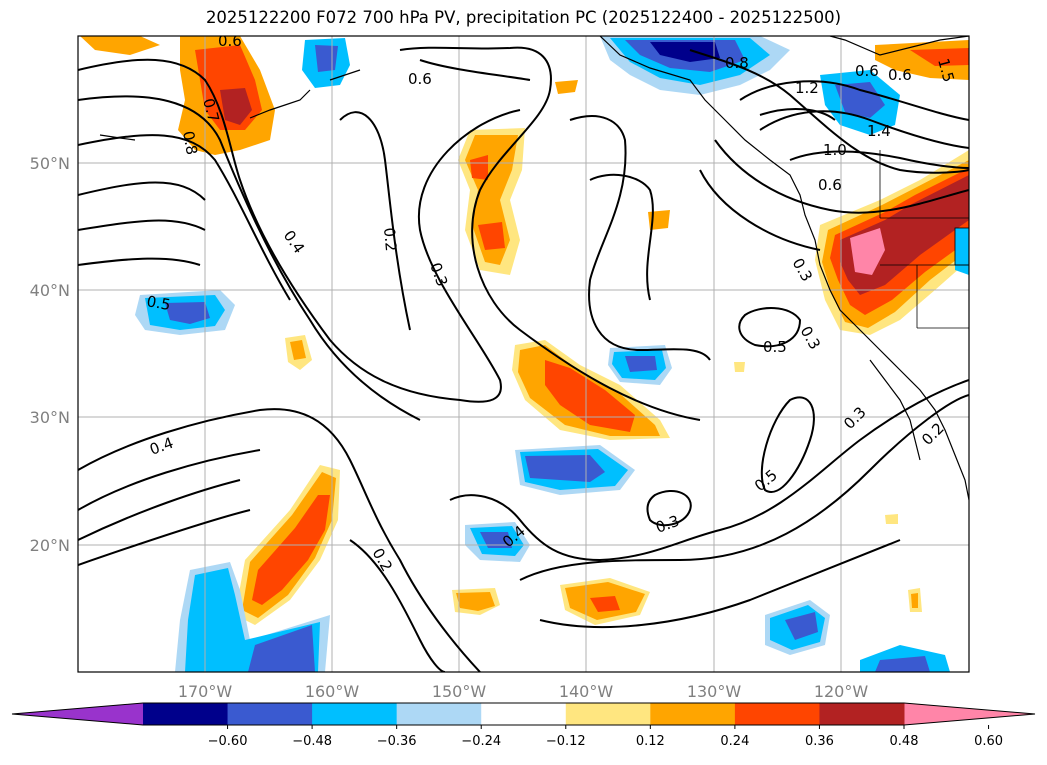 The image size is (1047, 765). Describe the element at coordinates (523, 691) in the screenshot. I see `lon-labels: 170°W 160°W 150°W 140°W 130°W 120°W` at that location.